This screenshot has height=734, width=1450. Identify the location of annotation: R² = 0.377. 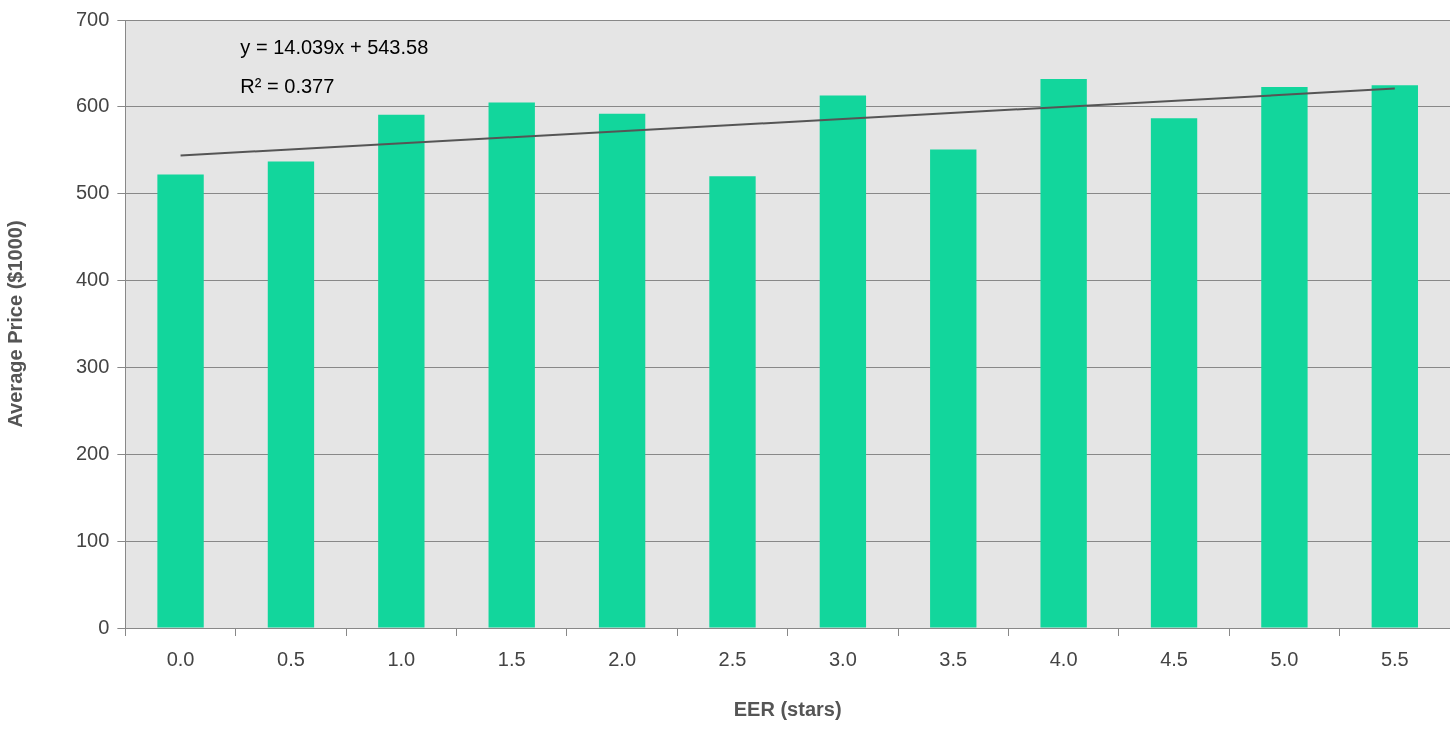
(287, 85).